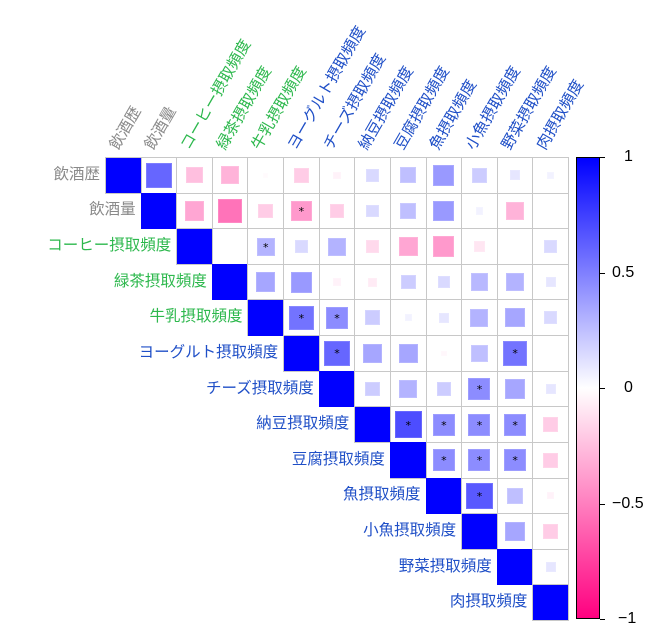 The height and width of the screenshot is (640, 670). Describe the element at coordinates (125, 128) in the screenshot. I see `column-label: 飲酒歴` at that location.